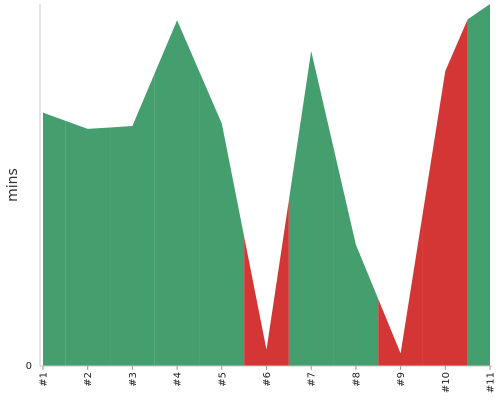 This screenshot has width=500, height=400. What do you see at coordinates (133, 379) in the screenshot?
I see `x-tick-label-3: #3` at bounding box center [133, 379].